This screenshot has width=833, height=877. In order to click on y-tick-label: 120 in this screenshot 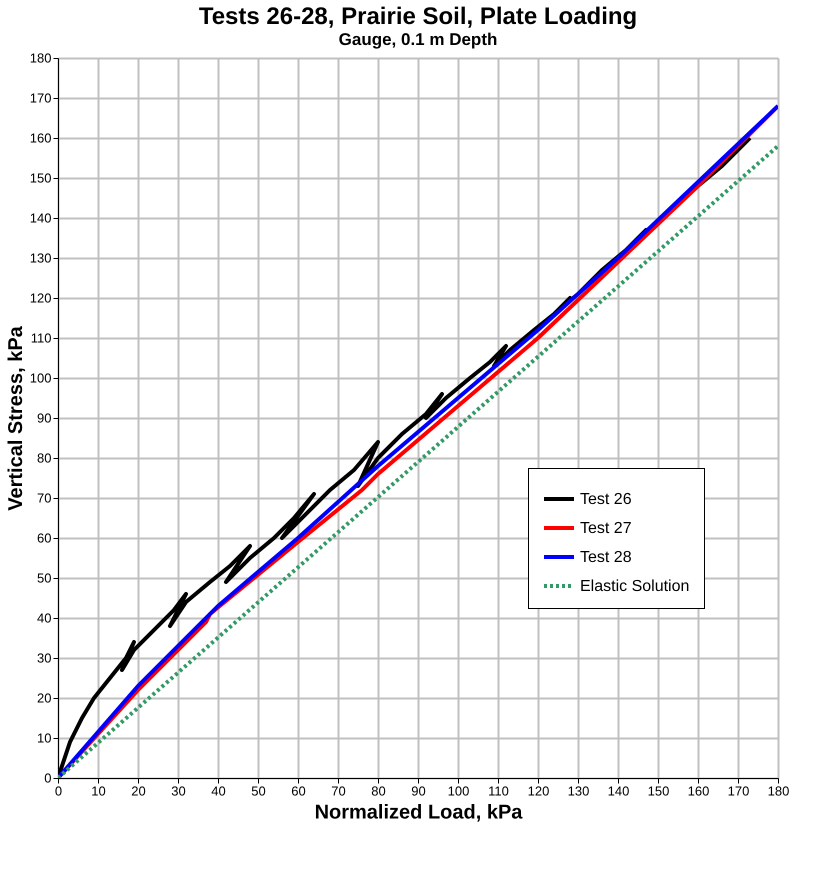, I will do `click(41, 298)`.